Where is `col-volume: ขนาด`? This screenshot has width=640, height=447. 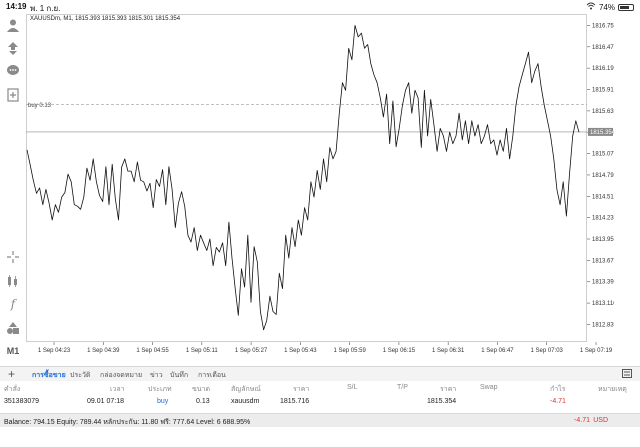
col-volume: ขนาด is located at coordinates (201, 389).